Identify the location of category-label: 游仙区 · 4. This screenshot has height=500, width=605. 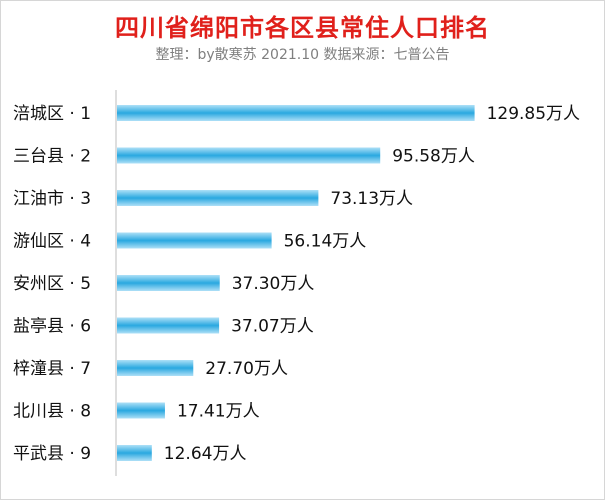
(52, 242).